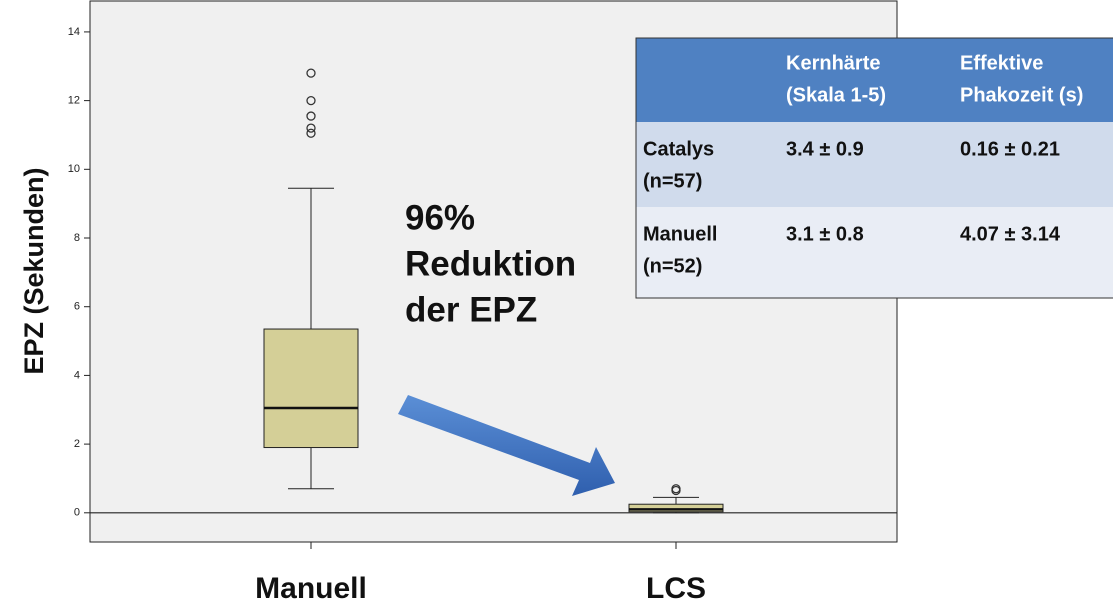 This screenshot has width=1113, height=607. Describe the element at coordinates (833, 63) in the screenshot. I see `table-cell: Kernhärte` at that location.